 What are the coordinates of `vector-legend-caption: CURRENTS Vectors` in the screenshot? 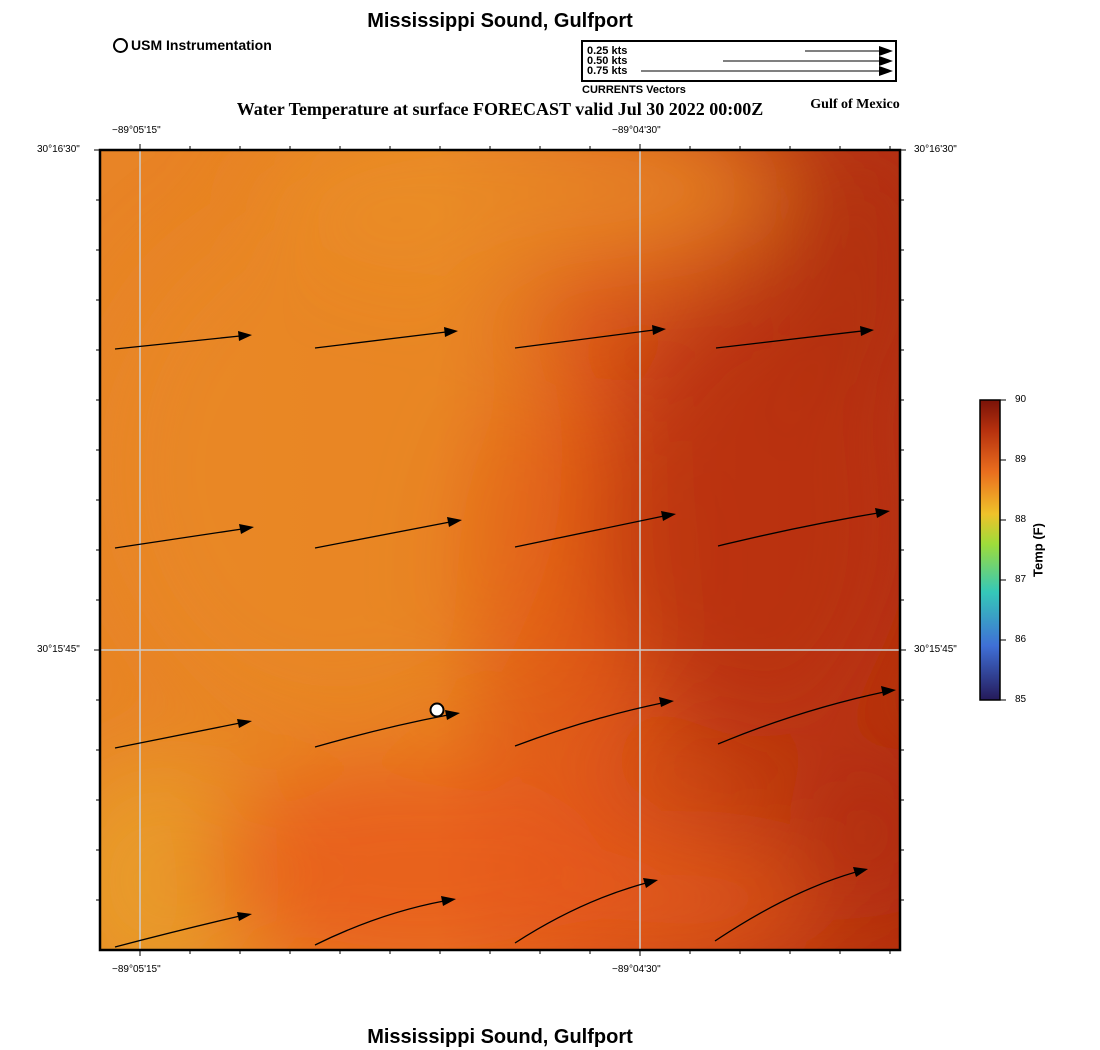 It's located at (634, 90).